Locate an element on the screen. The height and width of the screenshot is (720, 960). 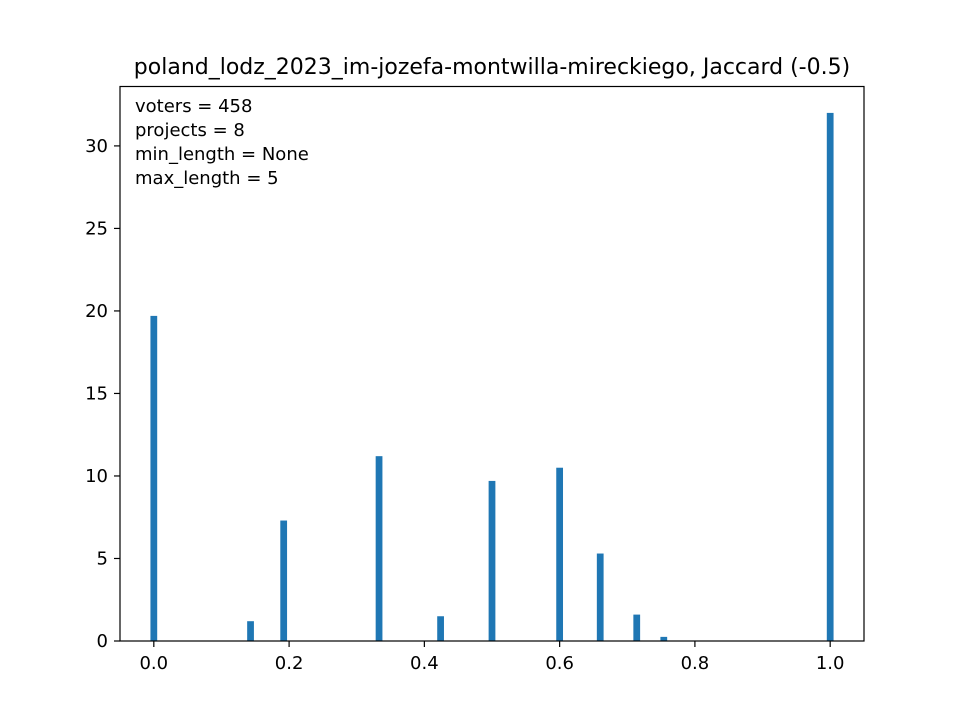
y-tick-label: 25 is located at coordinates (96, 228).